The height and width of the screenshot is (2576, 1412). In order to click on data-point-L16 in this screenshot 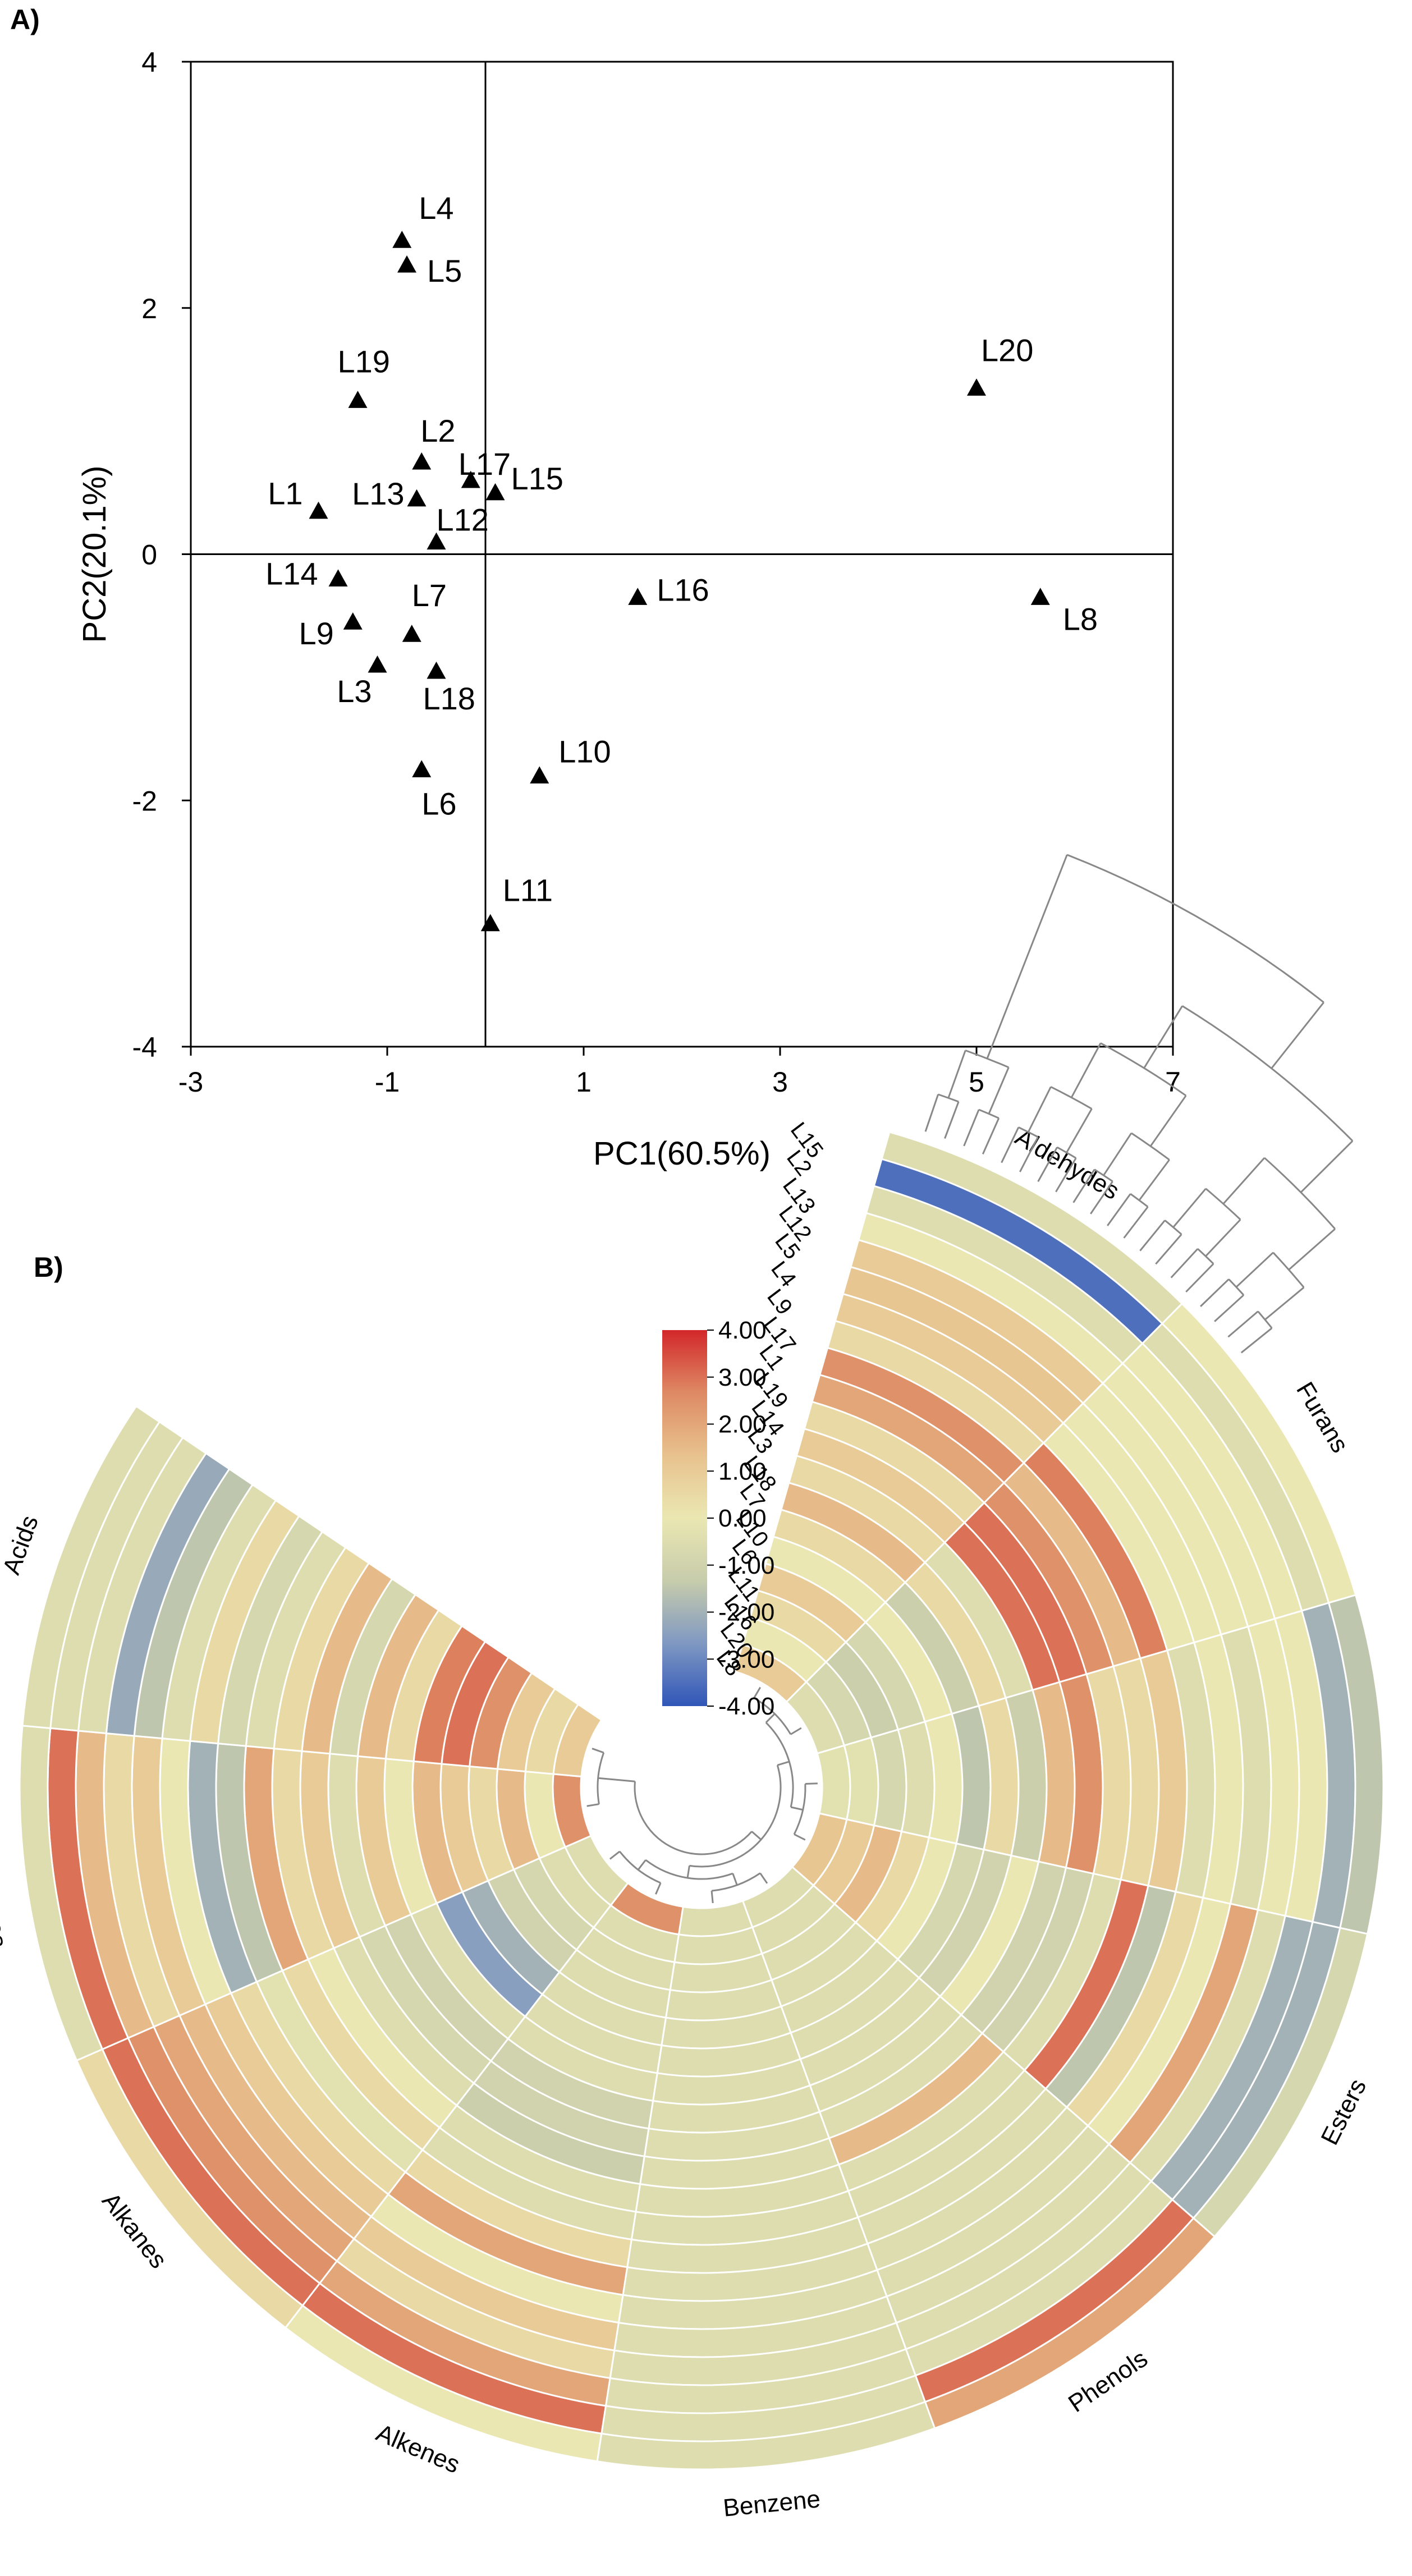, I will do `click(638, 596)`.